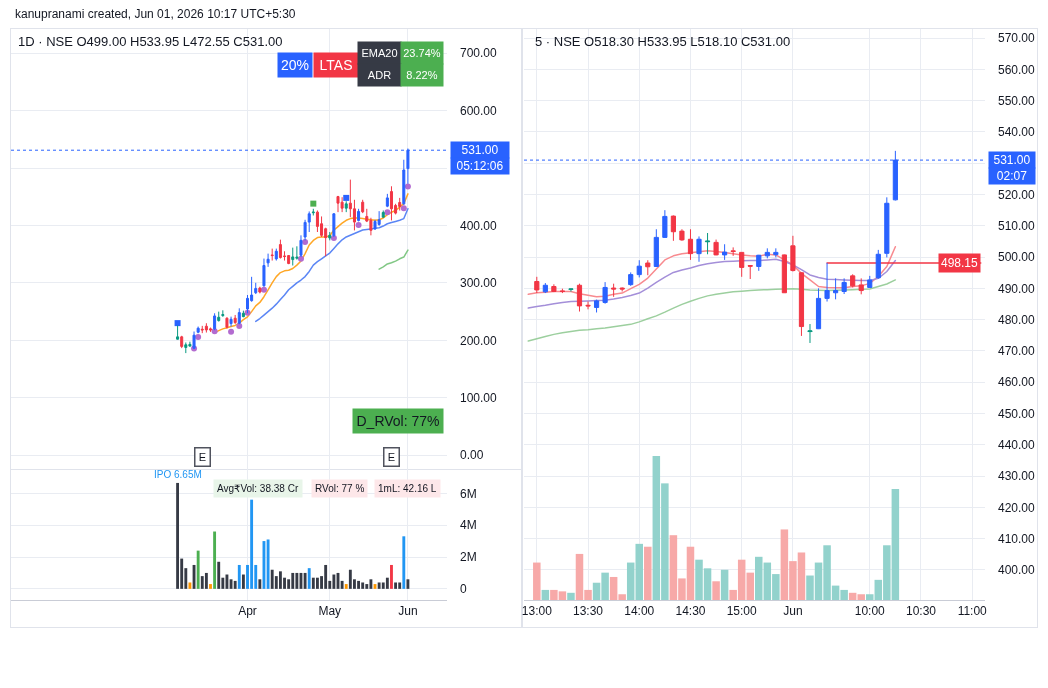  What do you see at coordinates (463, 589) in the screenshot?
I see `y-tick-label: 0` at bounding box center [463, 589].